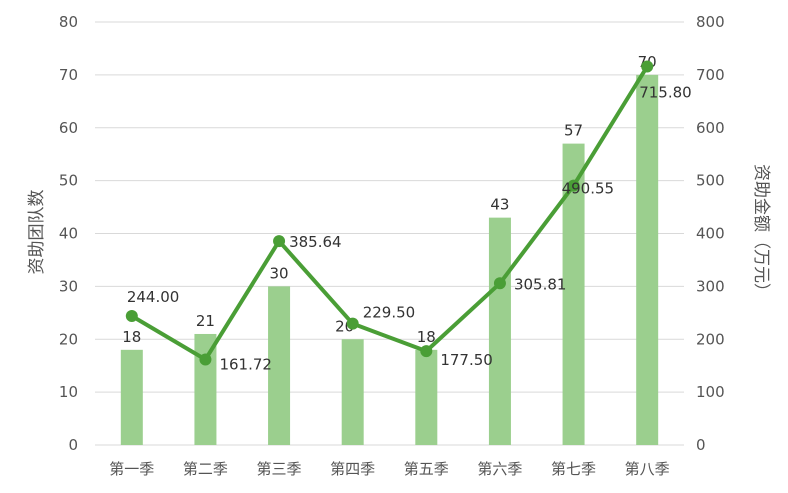 Image resolution: width=788 pixels, height=493 pixels. What do you see at coordinates (153, 297) in the screenshot?
I see `line-data-label: 244.00` at bounding box center [153, 297].